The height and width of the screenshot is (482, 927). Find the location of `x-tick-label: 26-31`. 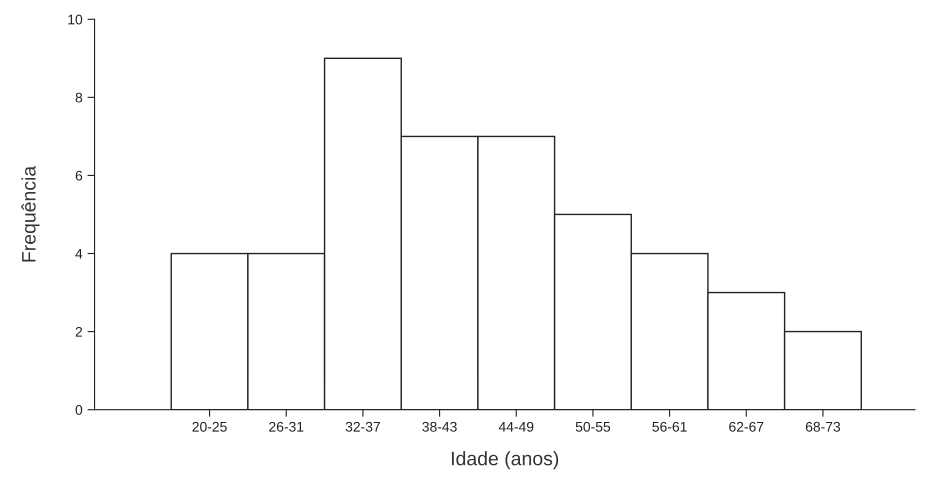

x-tick-label: 26-31 is located at coordinates (286, 427).